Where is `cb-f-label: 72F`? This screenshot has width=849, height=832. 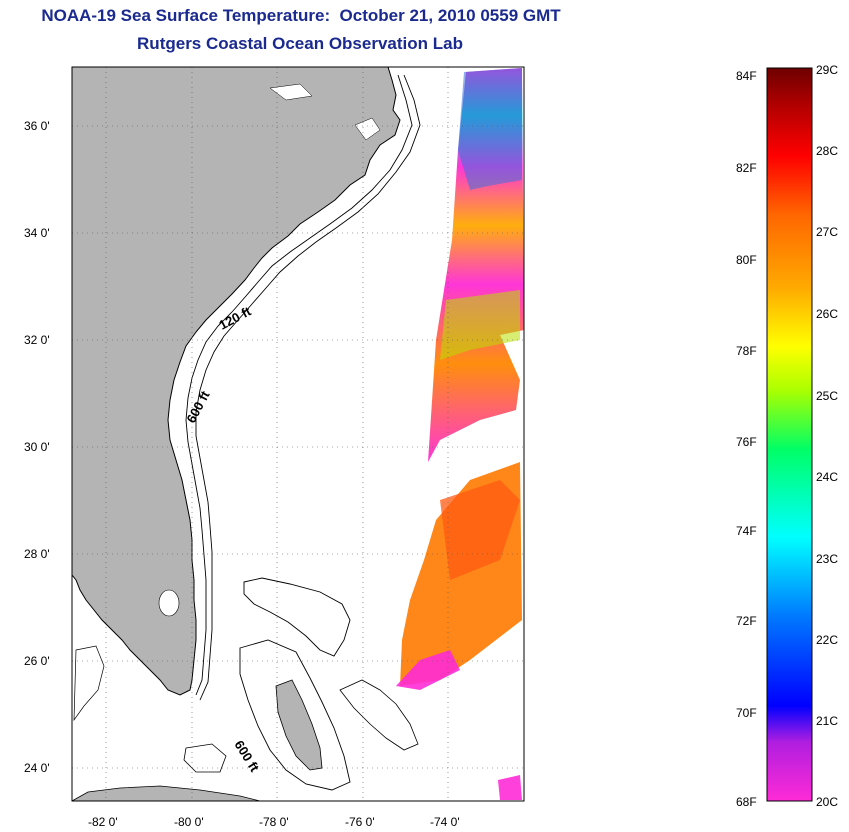
cb-f-label: 72F is located at coordinates (746, 621).